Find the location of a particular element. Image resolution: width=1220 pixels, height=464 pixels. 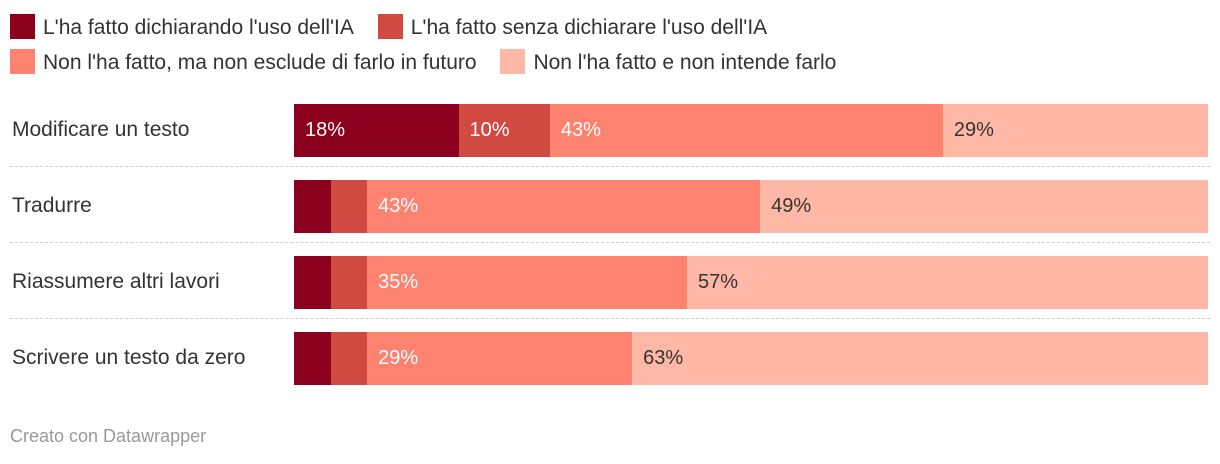

stacked-bar: 18% 10% 43% 29% is located at coordinates (751, 130).